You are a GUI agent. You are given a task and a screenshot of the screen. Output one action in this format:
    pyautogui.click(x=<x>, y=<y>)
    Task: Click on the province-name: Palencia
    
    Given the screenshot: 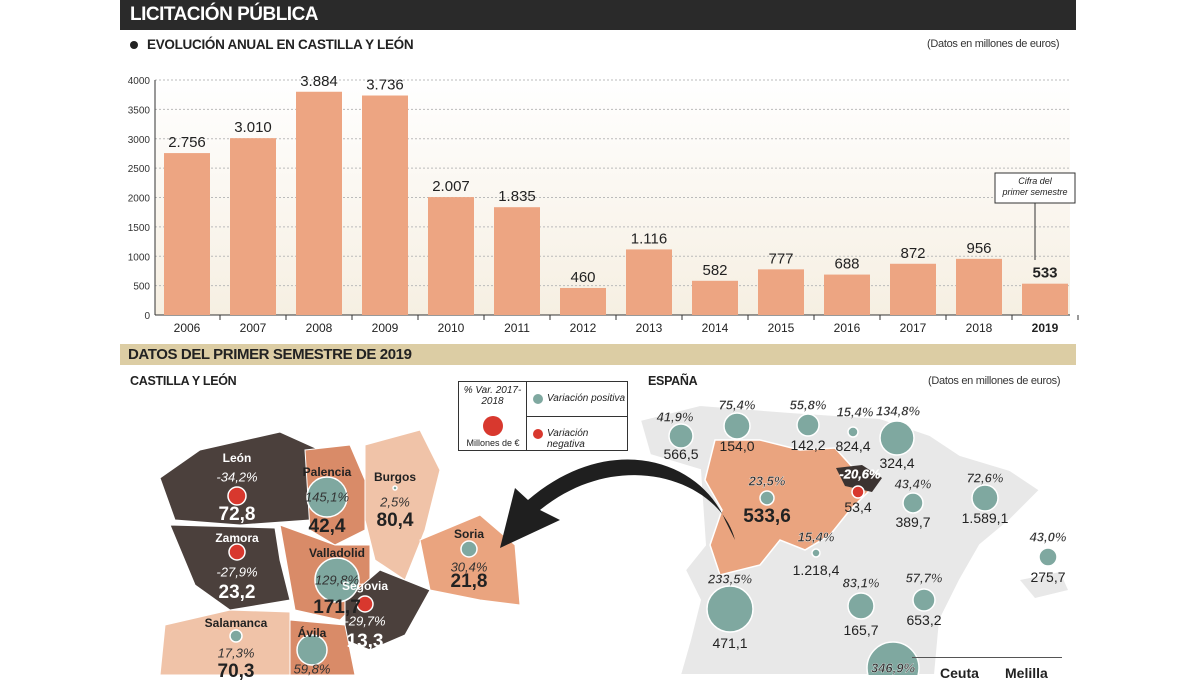 What is the action you would take?
    pyautogui.click(x=327, y=472)
    